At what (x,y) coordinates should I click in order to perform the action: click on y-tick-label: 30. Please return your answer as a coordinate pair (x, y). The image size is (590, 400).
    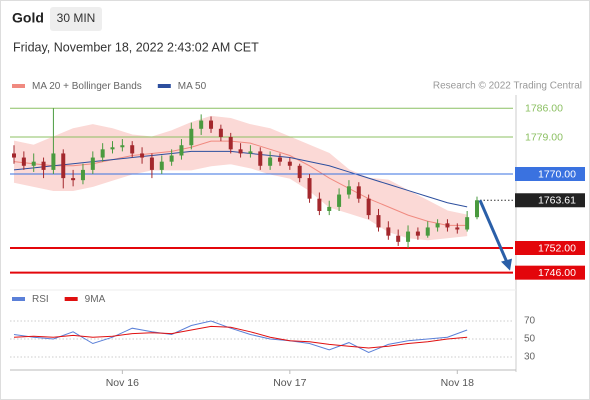
    Looking at the image, I should click on (530, 357).